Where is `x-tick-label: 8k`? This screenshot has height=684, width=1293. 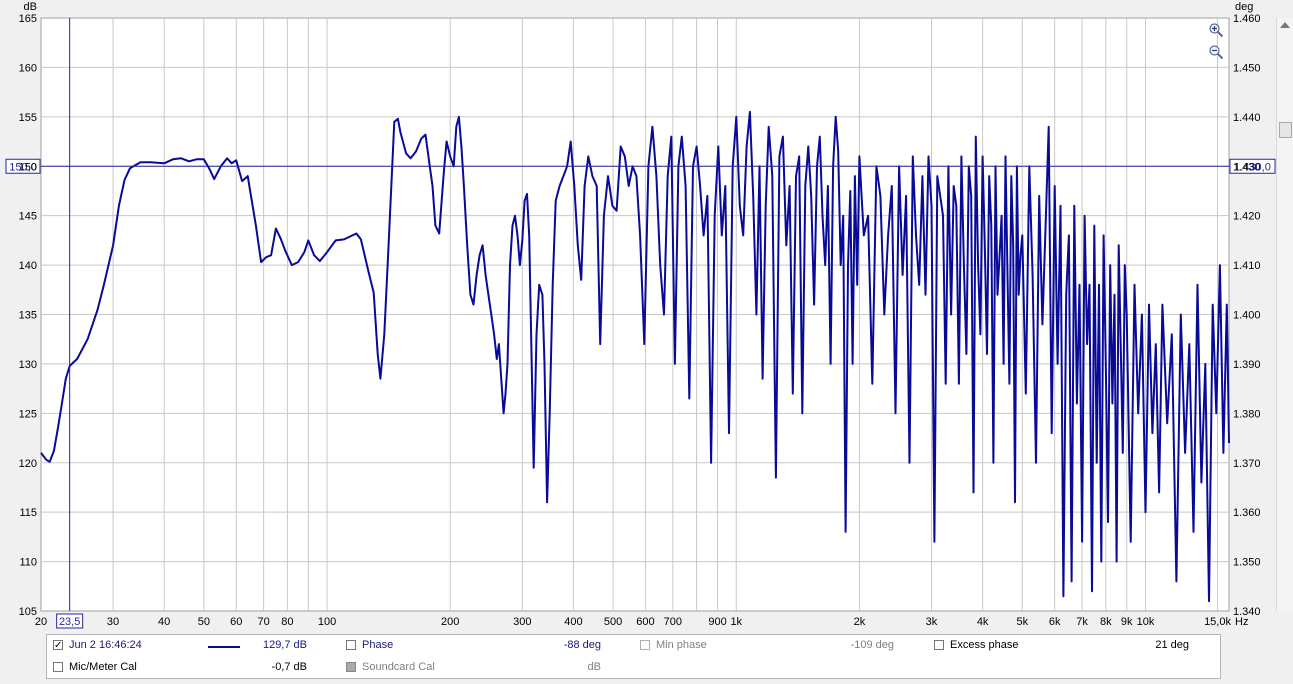 x-tick-label: 8k is located at coordinates (1106, 622).